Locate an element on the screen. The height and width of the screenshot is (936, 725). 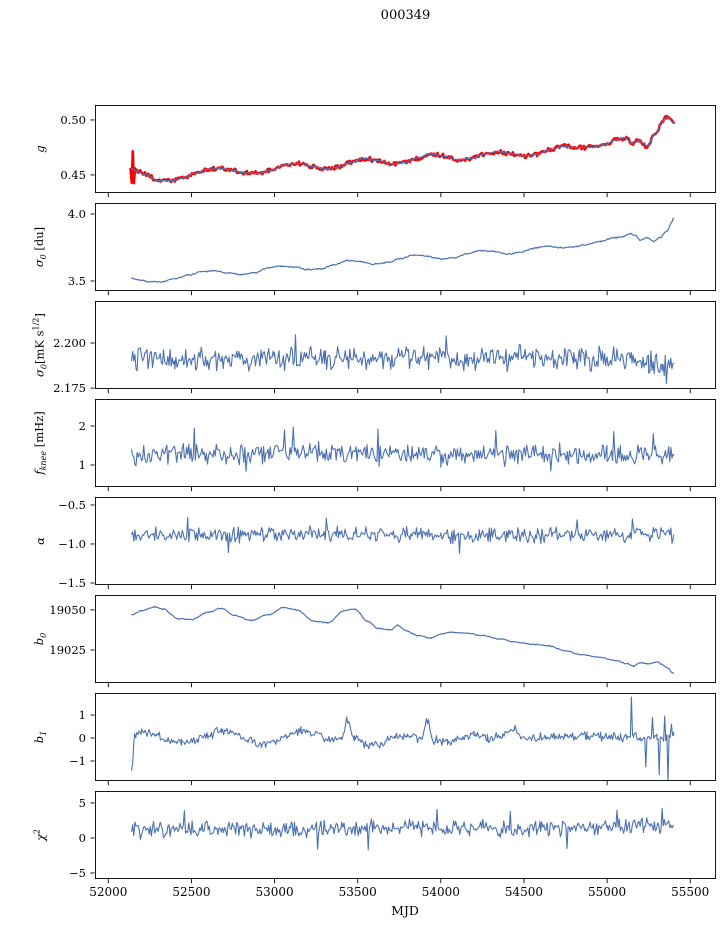
subplot-sigma0-du: σ0 [du] 3.5 4.0 is located at coordinates (362, 249).